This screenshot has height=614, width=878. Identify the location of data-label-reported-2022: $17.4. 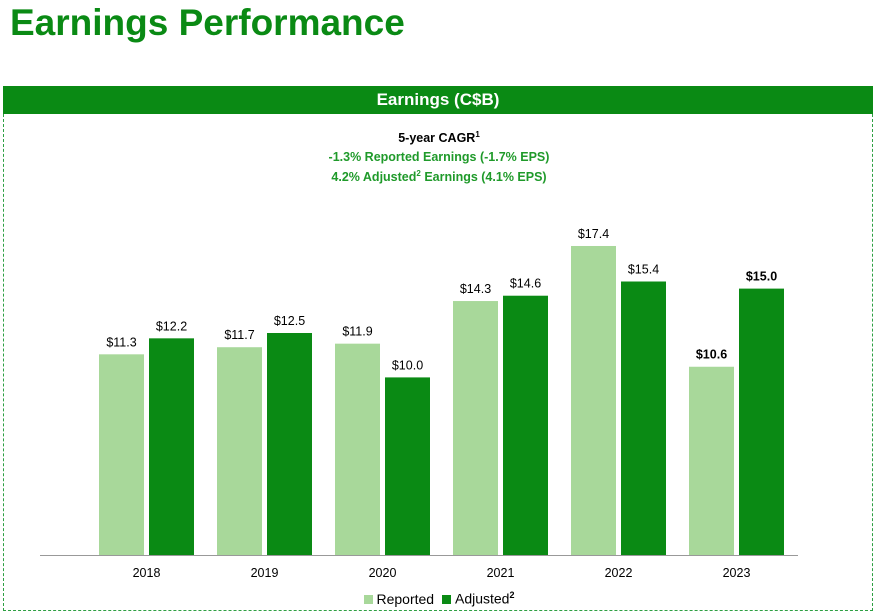
(593, 234).